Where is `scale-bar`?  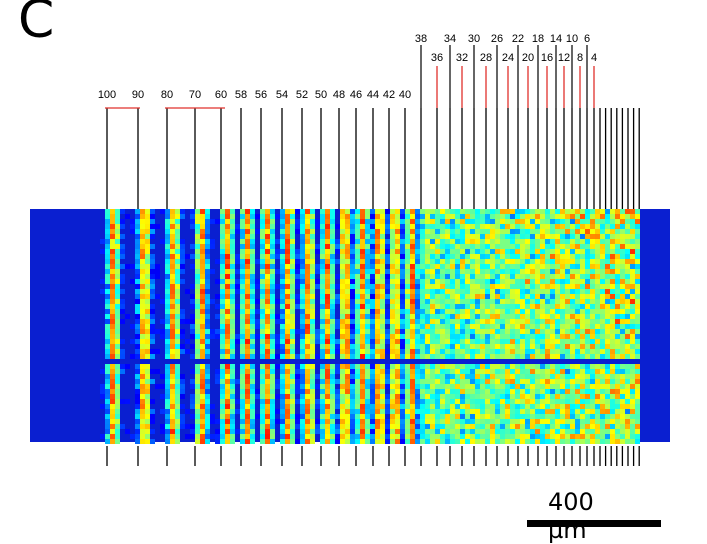 scale-bar is located at coordinates (594, 523).